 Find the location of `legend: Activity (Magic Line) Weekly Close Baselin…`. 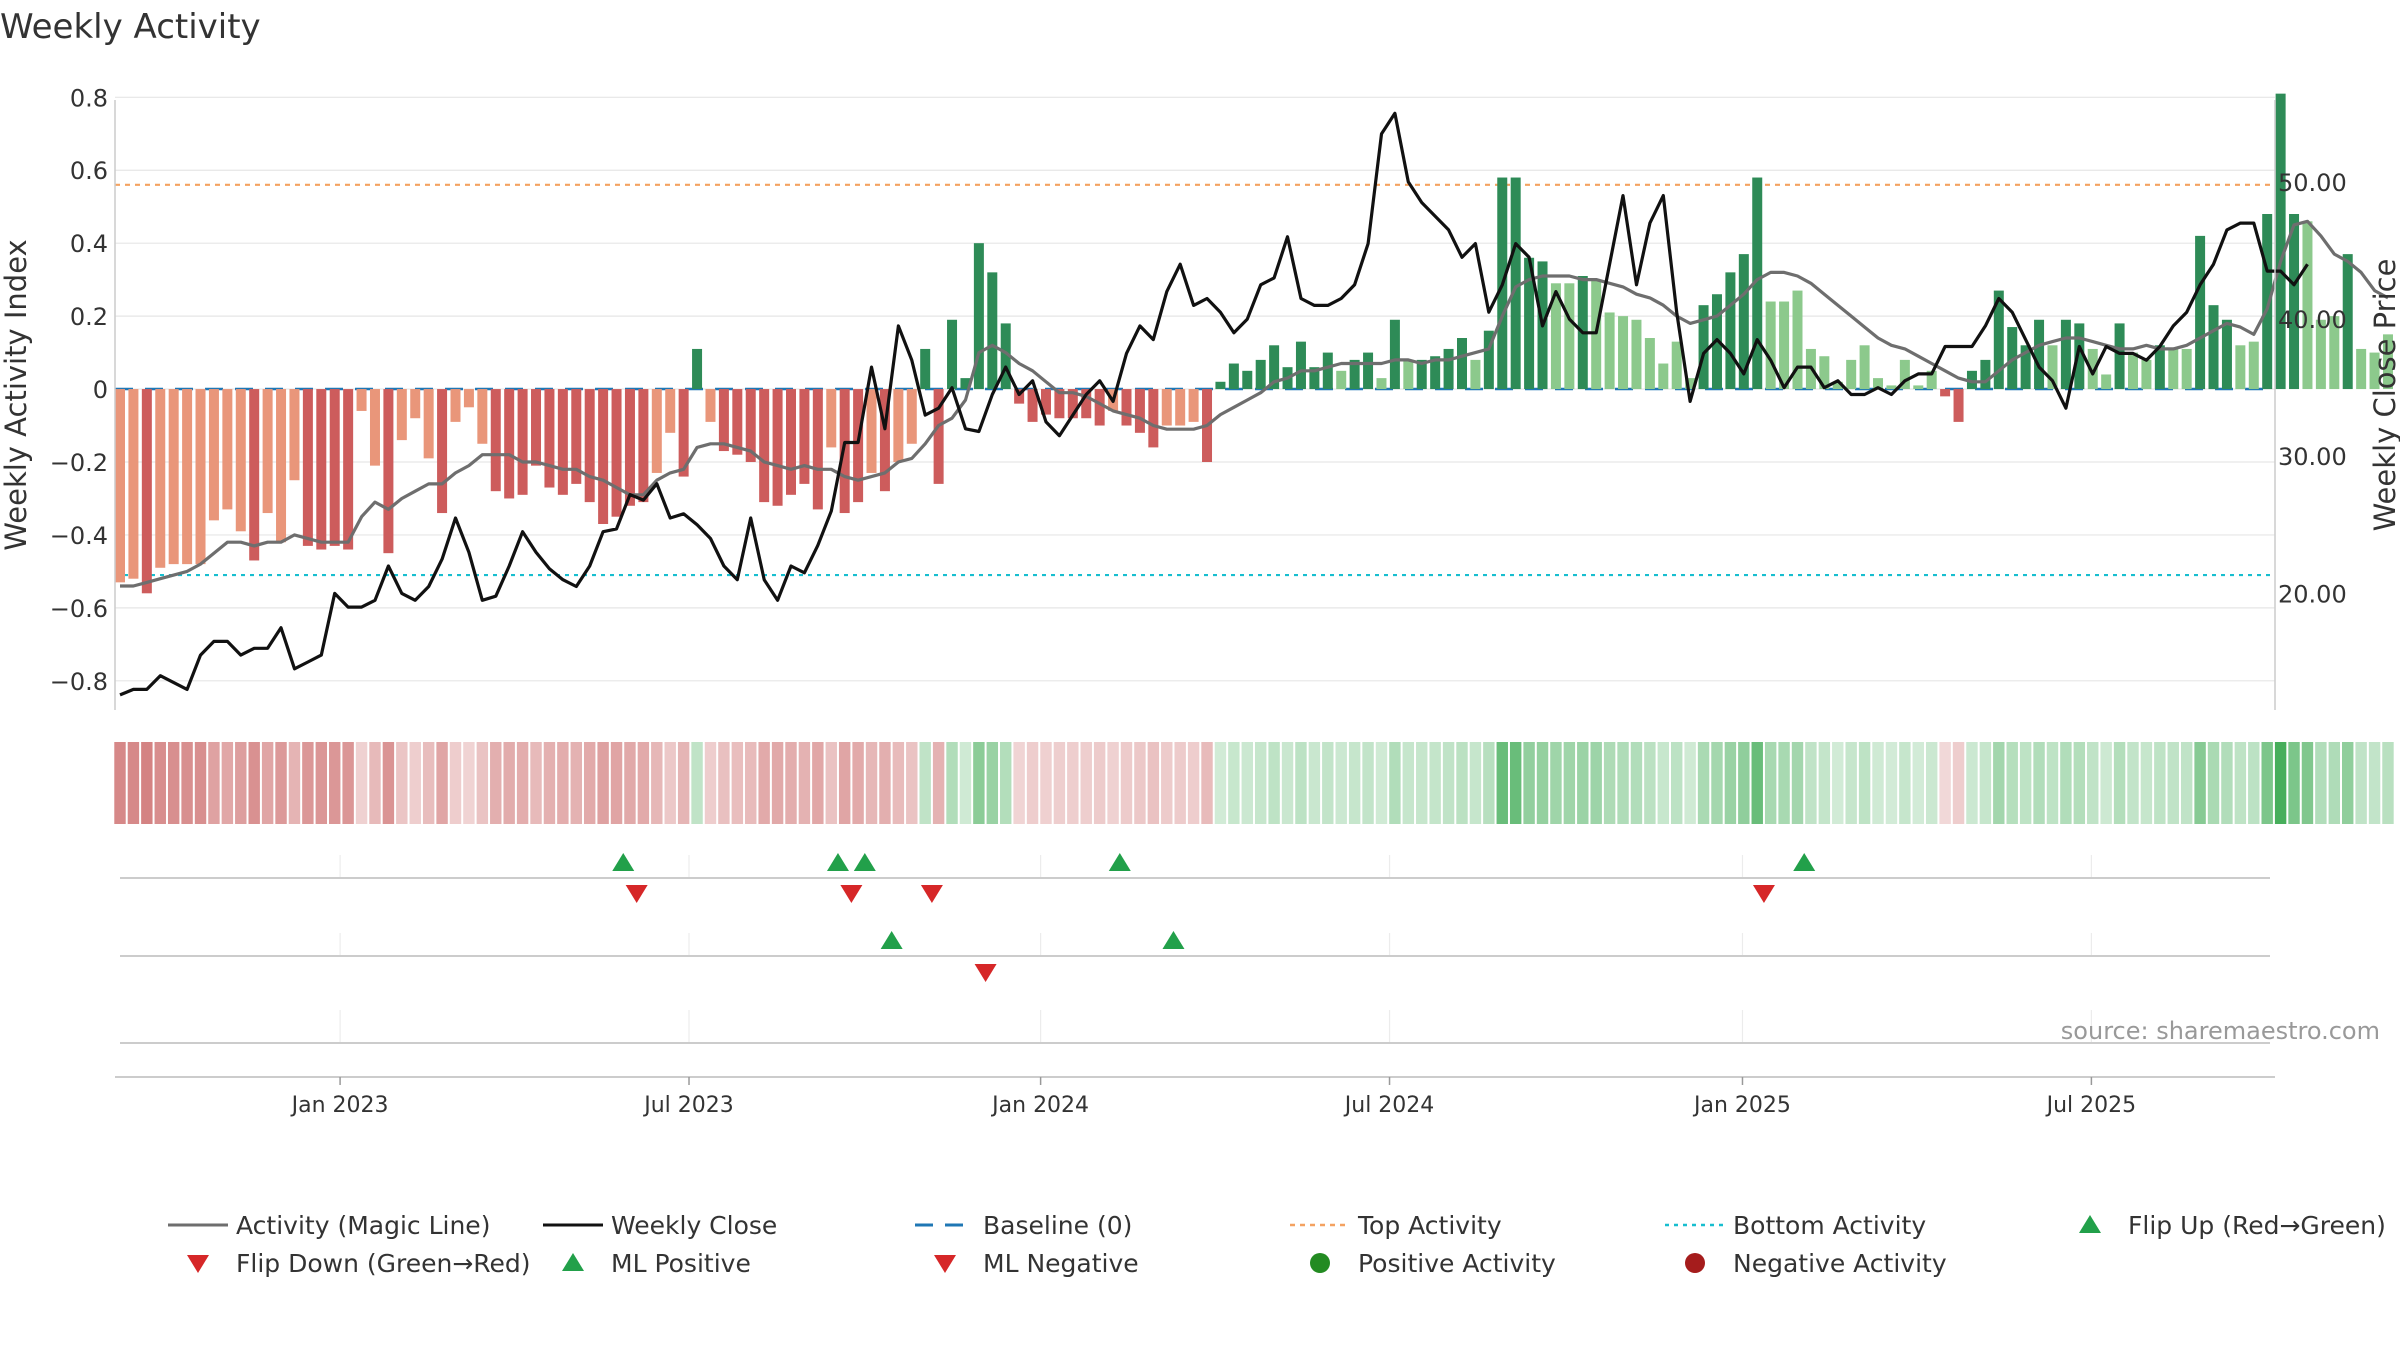

legend: Activity (Magic Line) Weekly Close Baselin… is located at coordinates (1277, 1244).